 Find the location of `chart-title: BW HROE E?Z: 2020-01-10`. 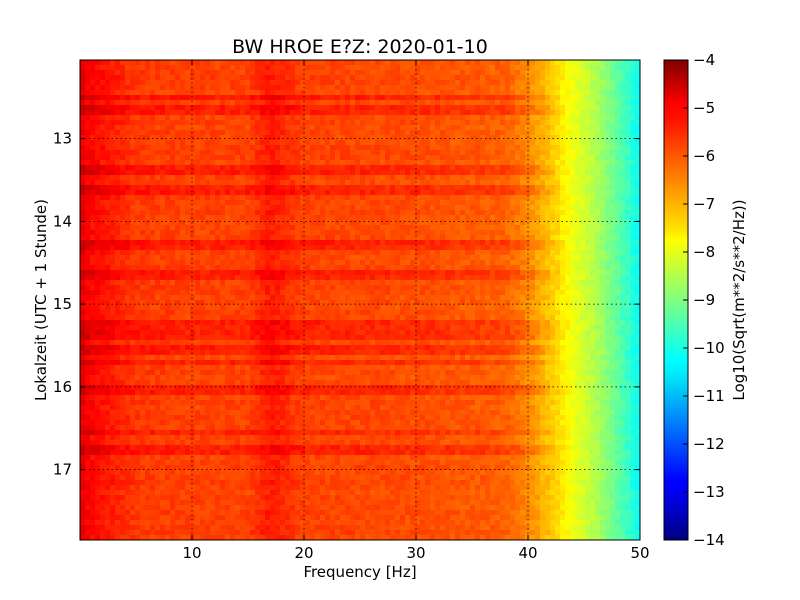

chart-title: BW HROE E?Z: 2020-01-10 is located at coordinates (360, 47).